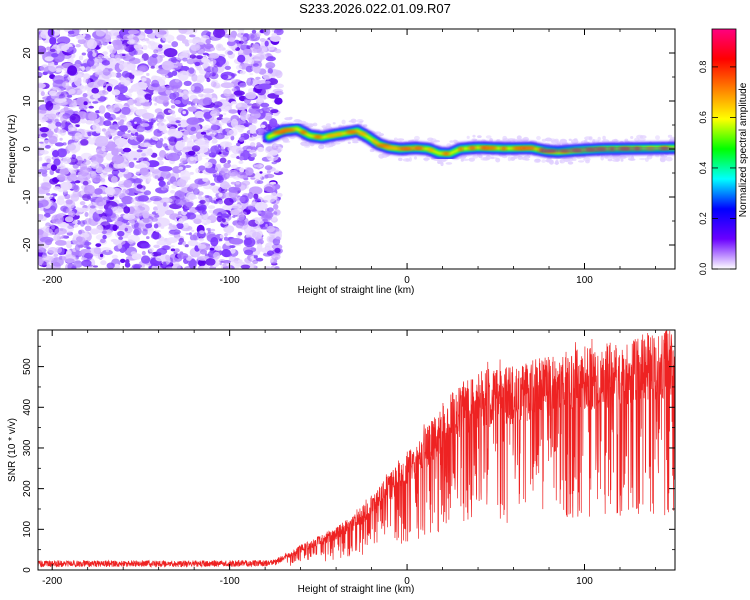  What do you see at coordinates (356, 290) in the screenshot?
I see `spectrogram-x-label: Height of straight line (km)` at bounding box center [356, 290].